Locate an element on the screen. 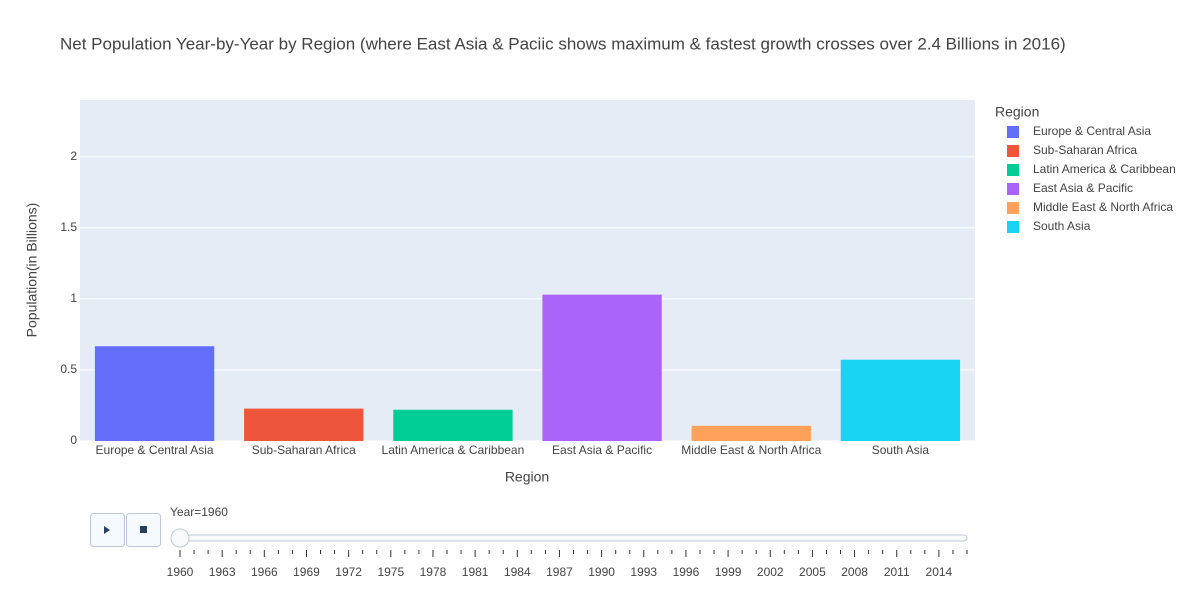 This screenshot has height=600, width=1200. slider-grip is located at coordinates (180, 538).